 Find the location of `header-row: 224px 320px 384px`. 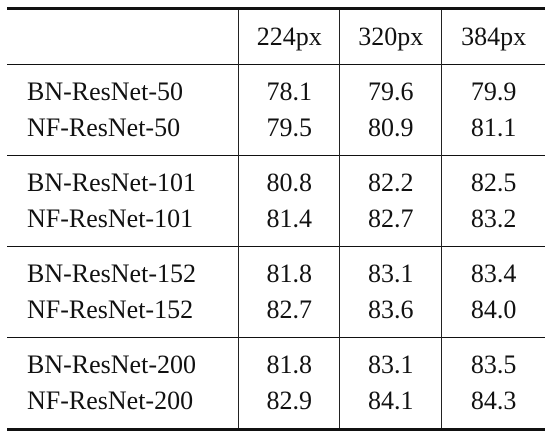

header-row: 224px 320px 384px is located at coordinates (276, 36).